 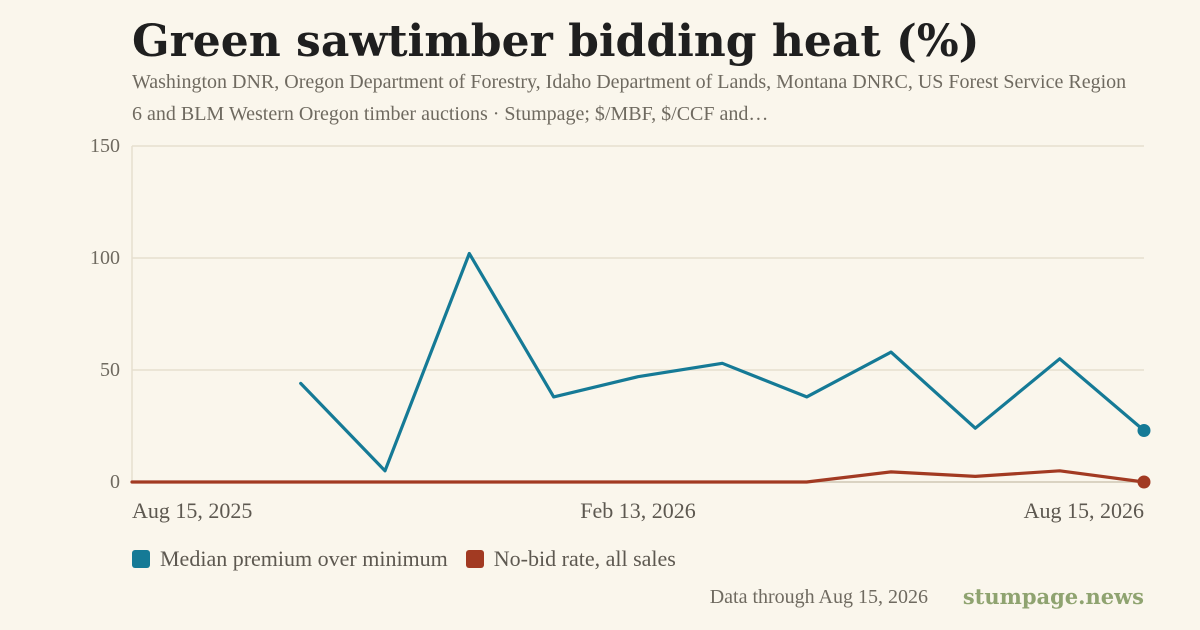 I want to click on y-tick-label: 150, so click(x=105, y=146).